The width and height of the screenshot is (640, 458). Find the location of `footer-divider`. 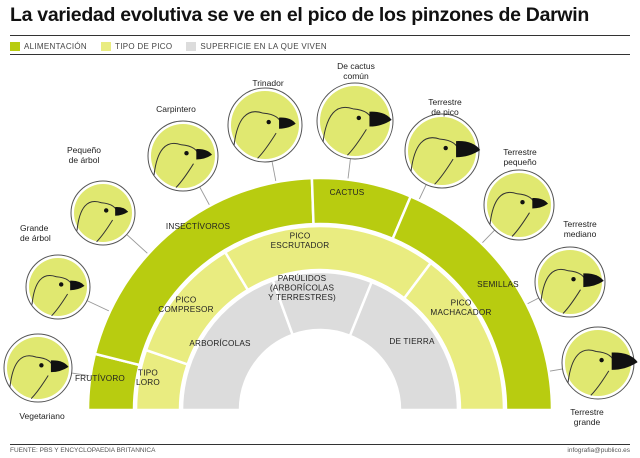

footer-divider is located at coordinates (320, 444).